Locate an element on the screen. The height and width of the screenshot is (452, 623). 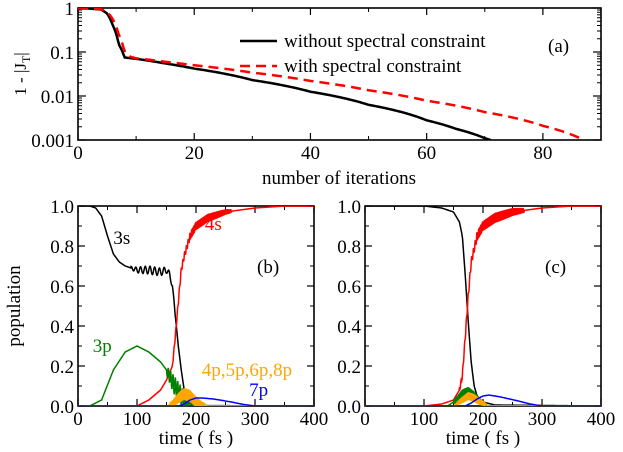
legend-label-without: without spectral constraint is located at coordinates (385, 41).